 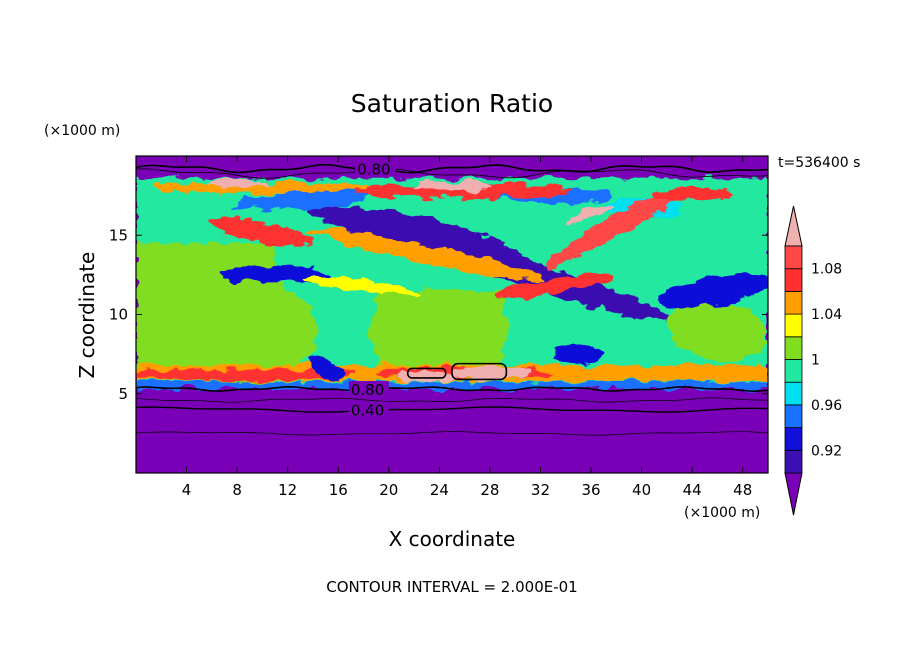 I want to click on colorbar-tick-label: 1.08, so click(x=826, y=270).